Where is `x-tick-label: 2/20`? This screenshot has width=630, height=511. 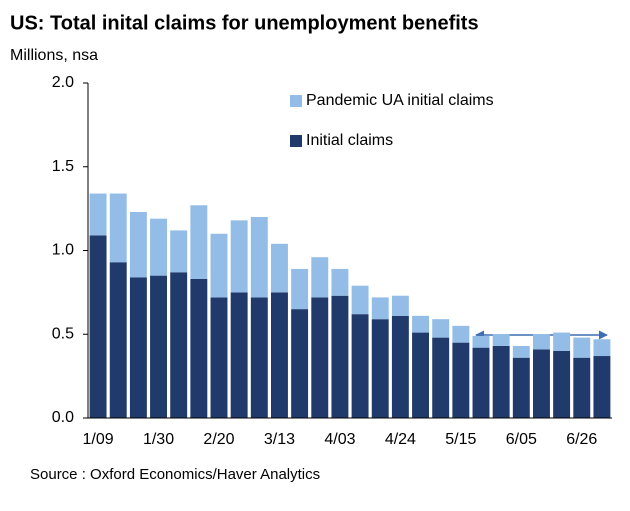 x-tick-label: 2/20 is located at coordinates (218, 439).